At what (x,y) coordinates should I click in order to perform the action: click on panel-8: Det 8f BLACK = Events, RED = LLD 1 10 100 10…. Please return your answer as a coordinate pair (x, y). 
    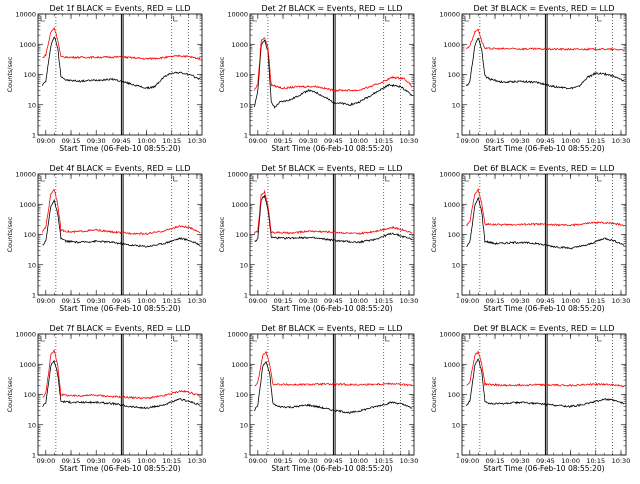
    Looking at the image, I should click on (318, 398).